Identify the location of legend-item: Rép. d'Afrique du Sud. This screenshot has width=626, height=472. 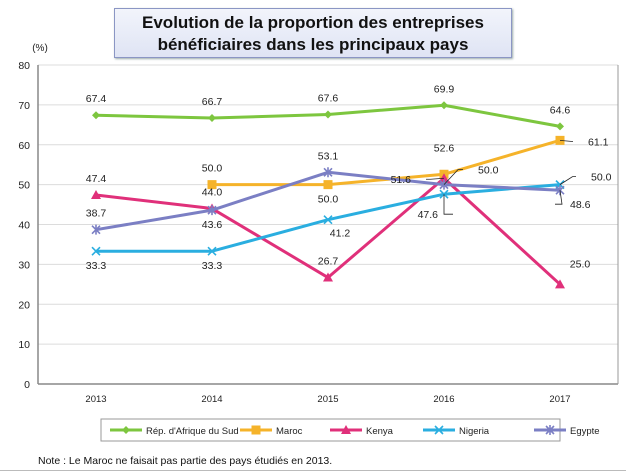
(174, 431).